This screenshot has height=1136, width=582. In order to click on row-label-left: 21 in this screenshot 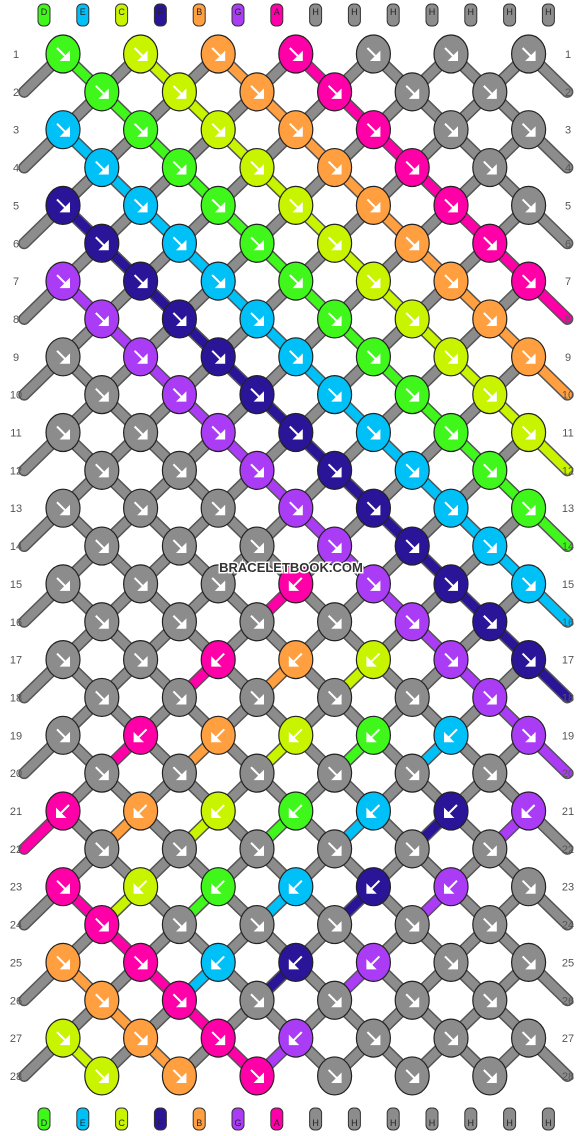, I will do `click(16, 812)`.